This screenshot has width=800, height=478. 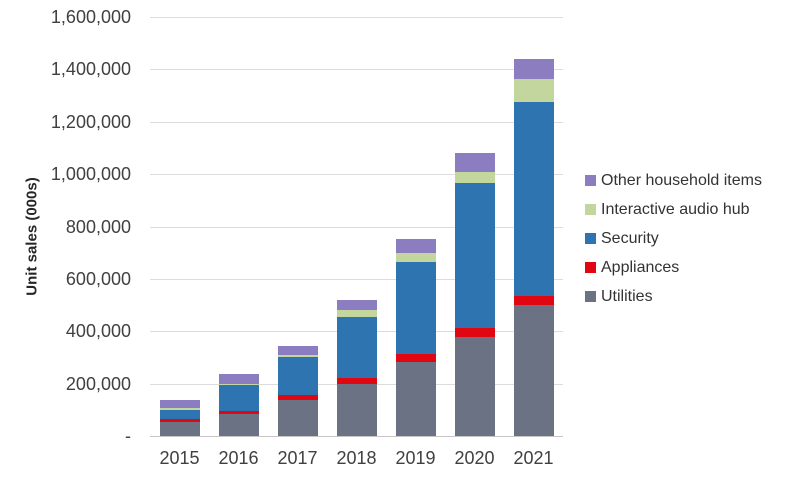 I want to click on bar-2017, so click(x=297, y=218).